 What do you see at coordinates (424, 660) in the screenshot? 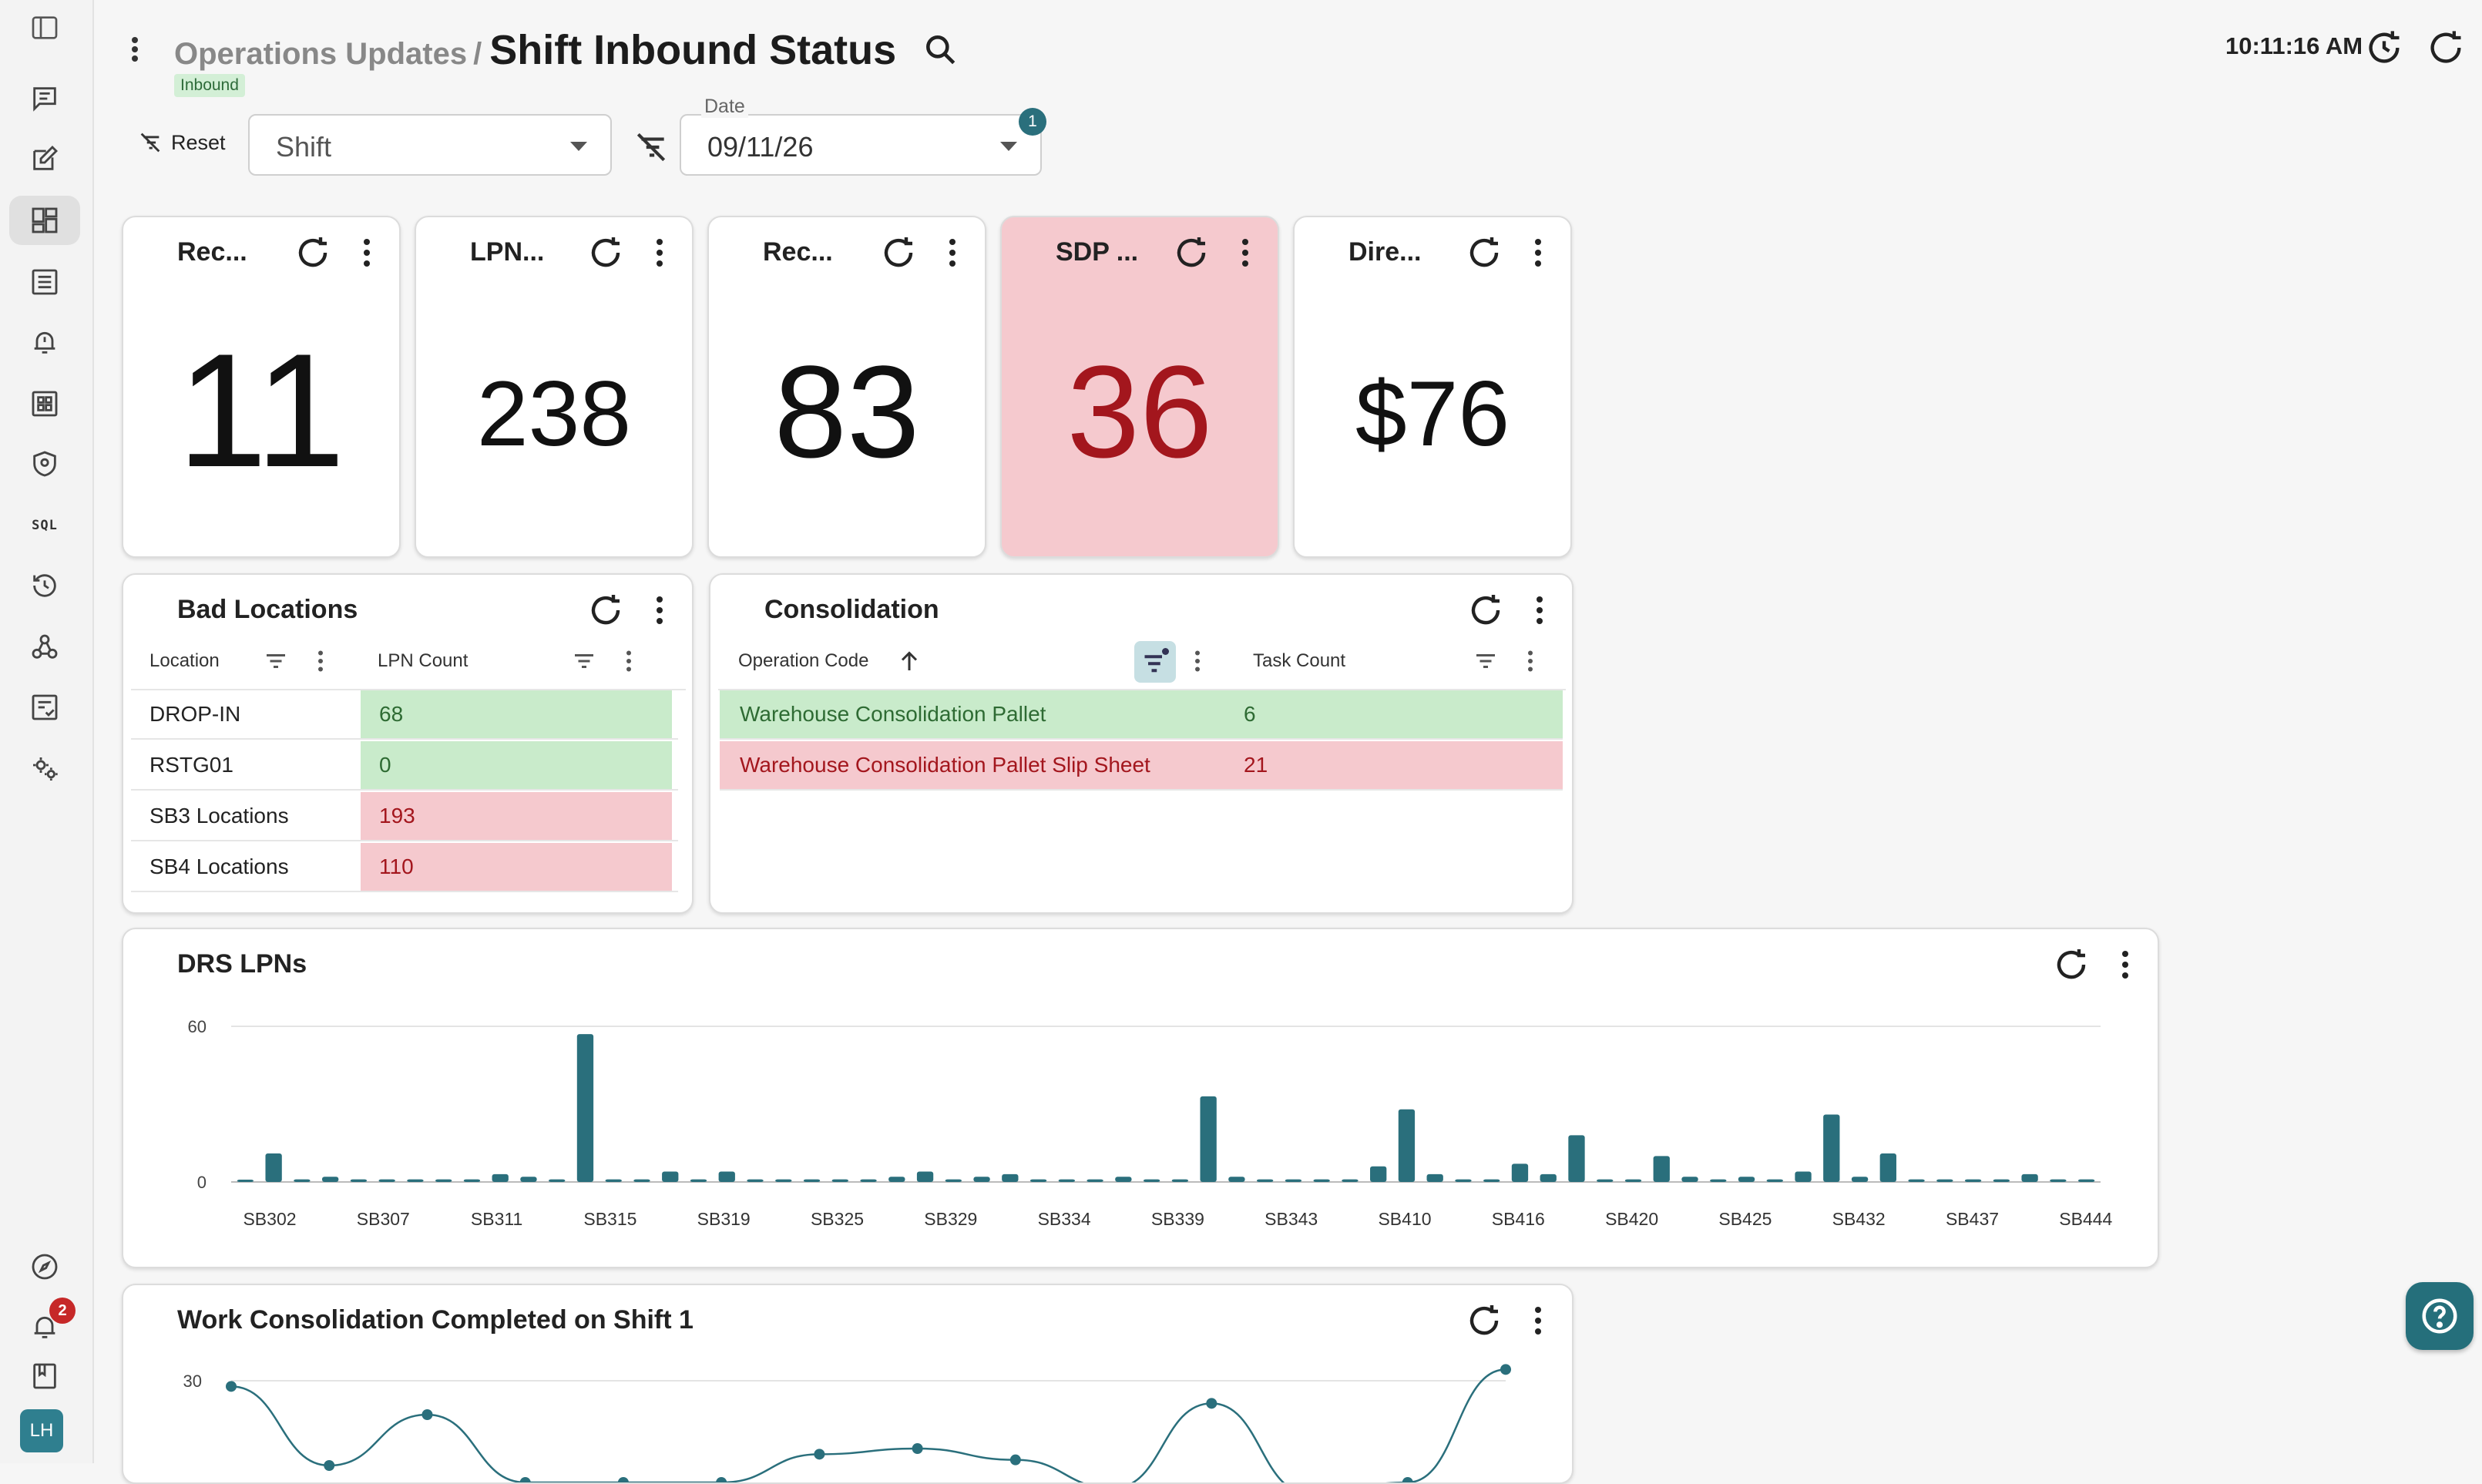
I see `column-header-lpn-count: LPN Count` at bounding box center [424, 660].